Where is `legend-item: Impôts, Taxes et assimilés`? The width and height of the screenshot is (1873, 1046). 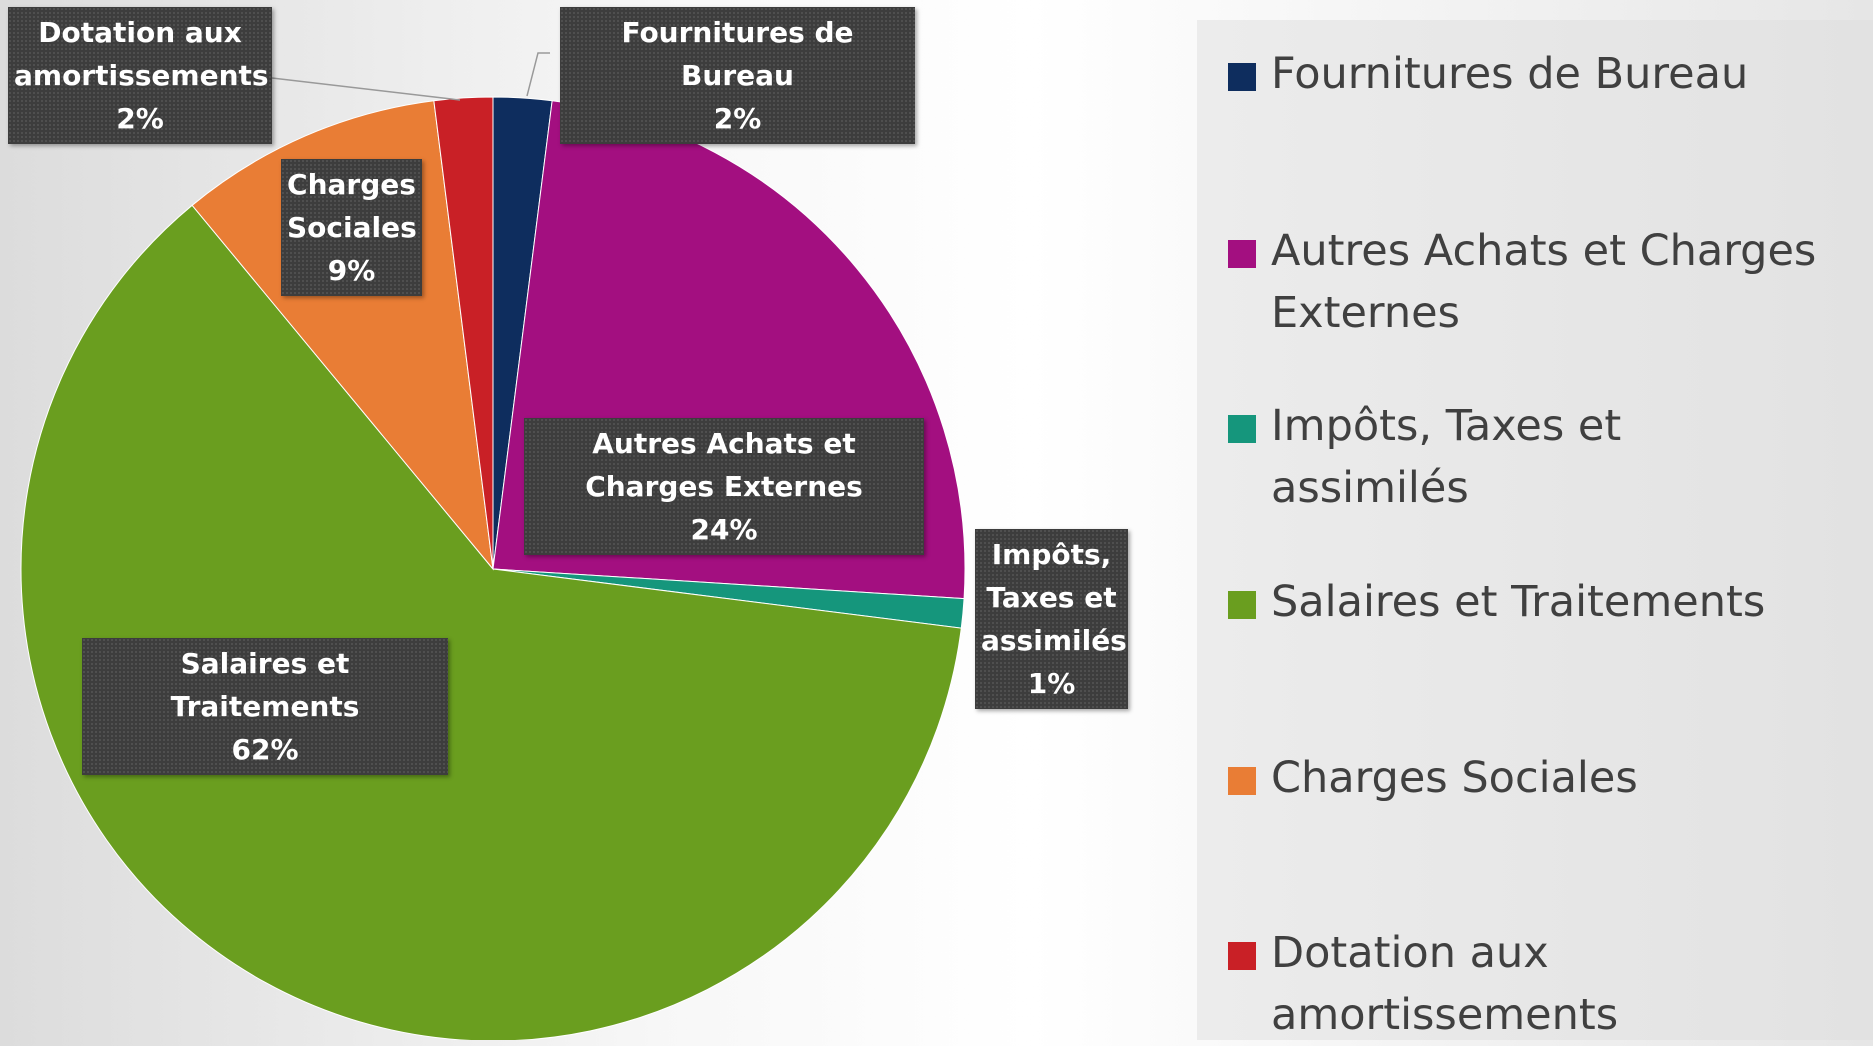
legend-item: Impôts, Taxes et assimilés is located at coordinates (1538, 457).